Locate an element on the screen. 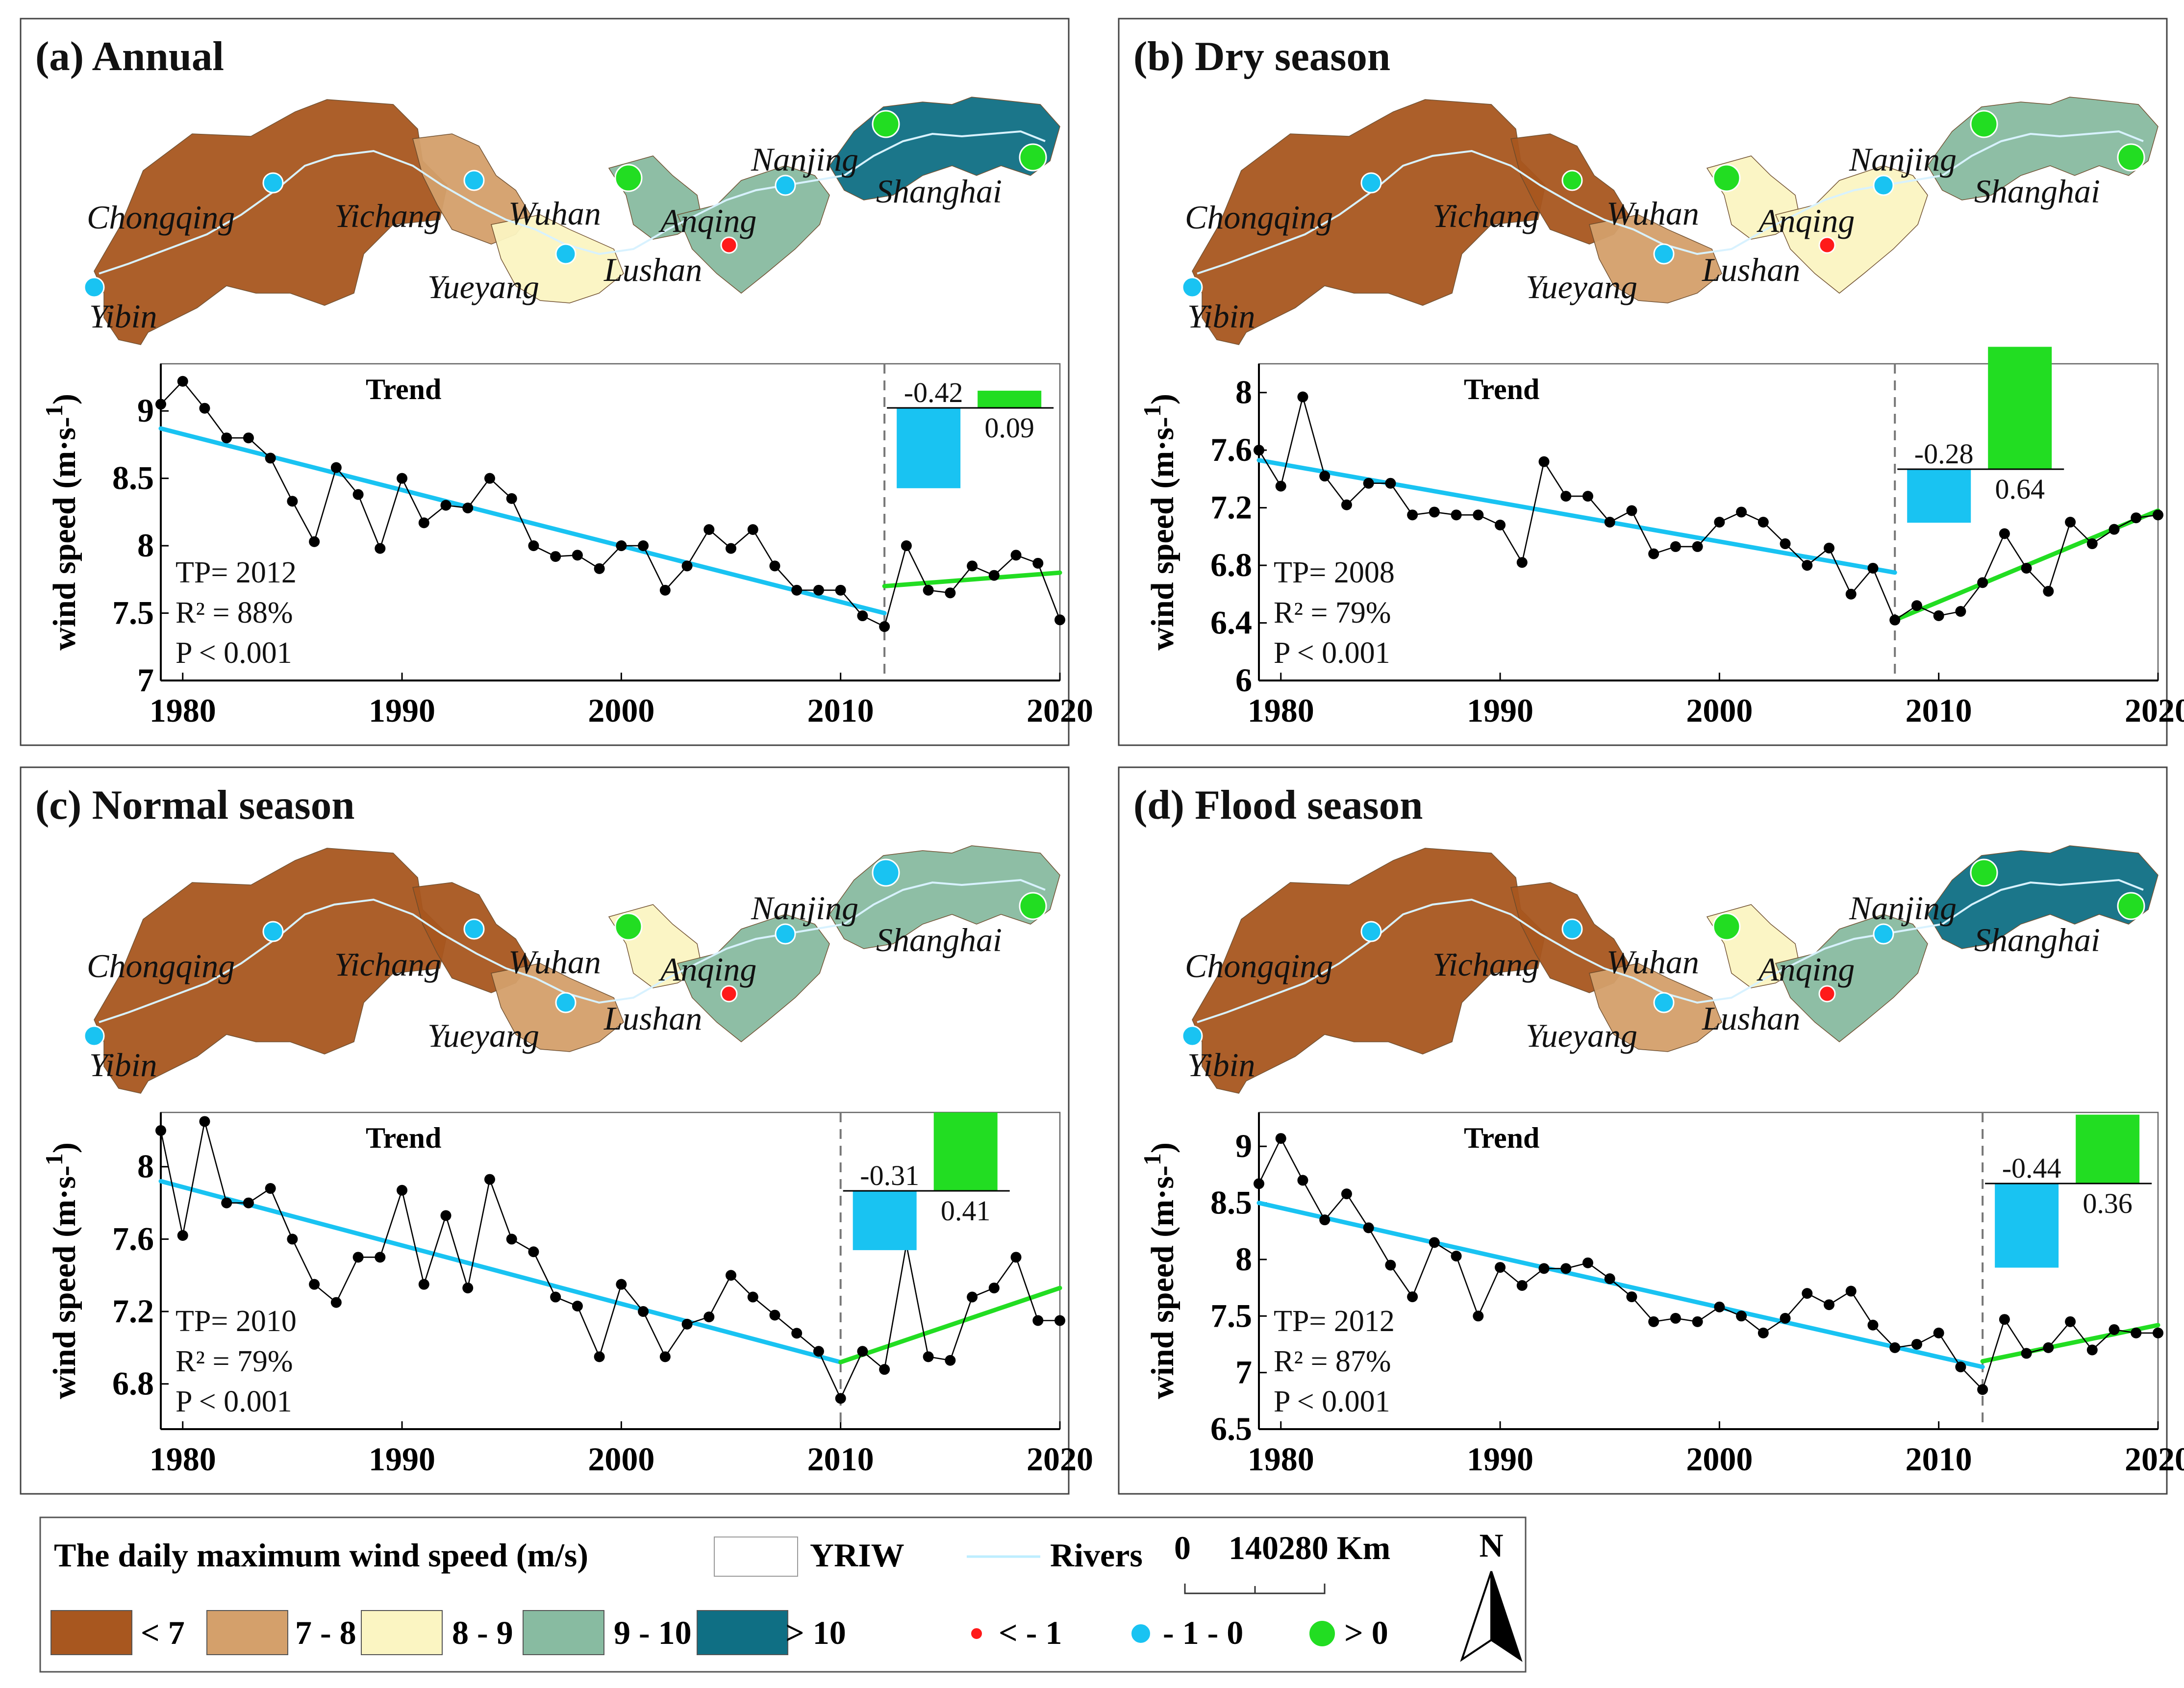 Image resolution: width=2184 pixels, height=1688 pixels. legend-class-label: 9 - 10 is located at coordinates (653, 1632).